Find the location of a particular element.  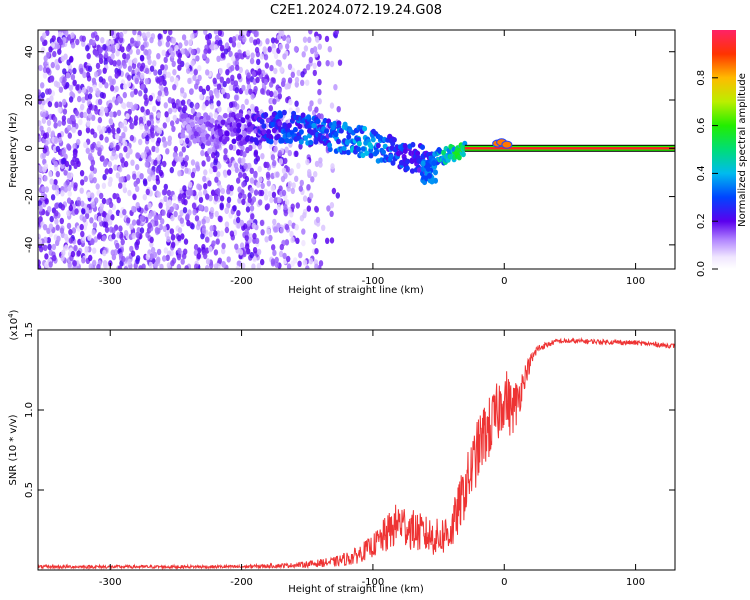

spectrogram-x-tick-label: 100 is located at coordinates (635, 281).